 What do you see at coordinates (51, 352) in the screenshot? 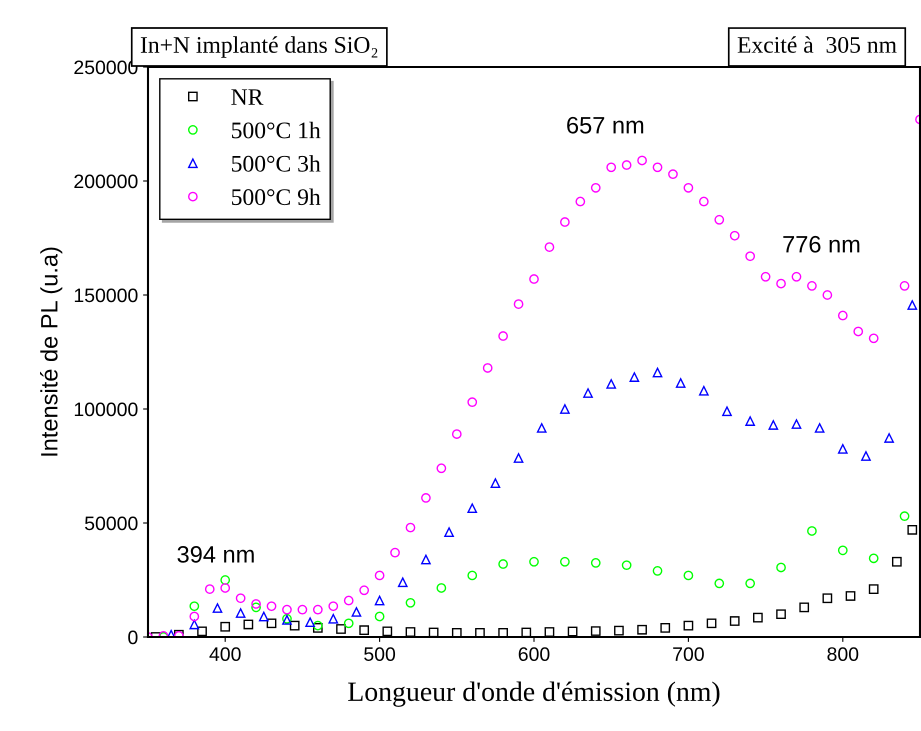
I see `y-axis-title: Intensité de PL (u.a)` at bounding box center [51, 352].